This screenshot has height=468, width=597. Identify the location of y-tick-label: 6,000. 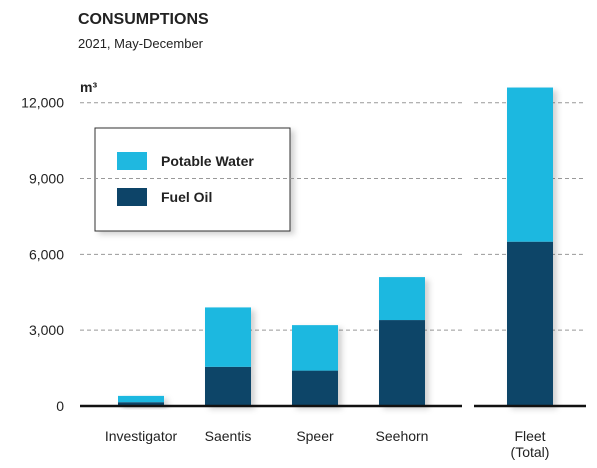
(46, 254).